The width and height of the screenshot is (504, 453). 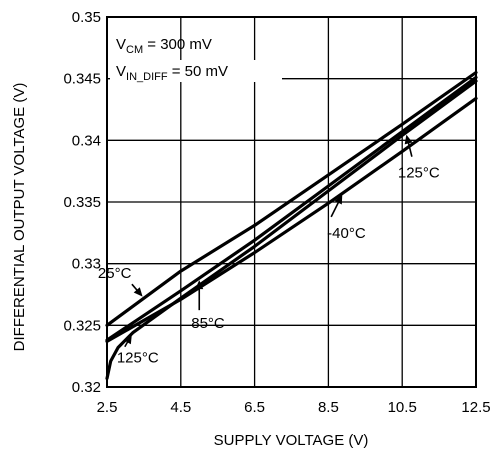 I want to click on svg-text: VCM = 300 mV, so click(x=164, y=46).